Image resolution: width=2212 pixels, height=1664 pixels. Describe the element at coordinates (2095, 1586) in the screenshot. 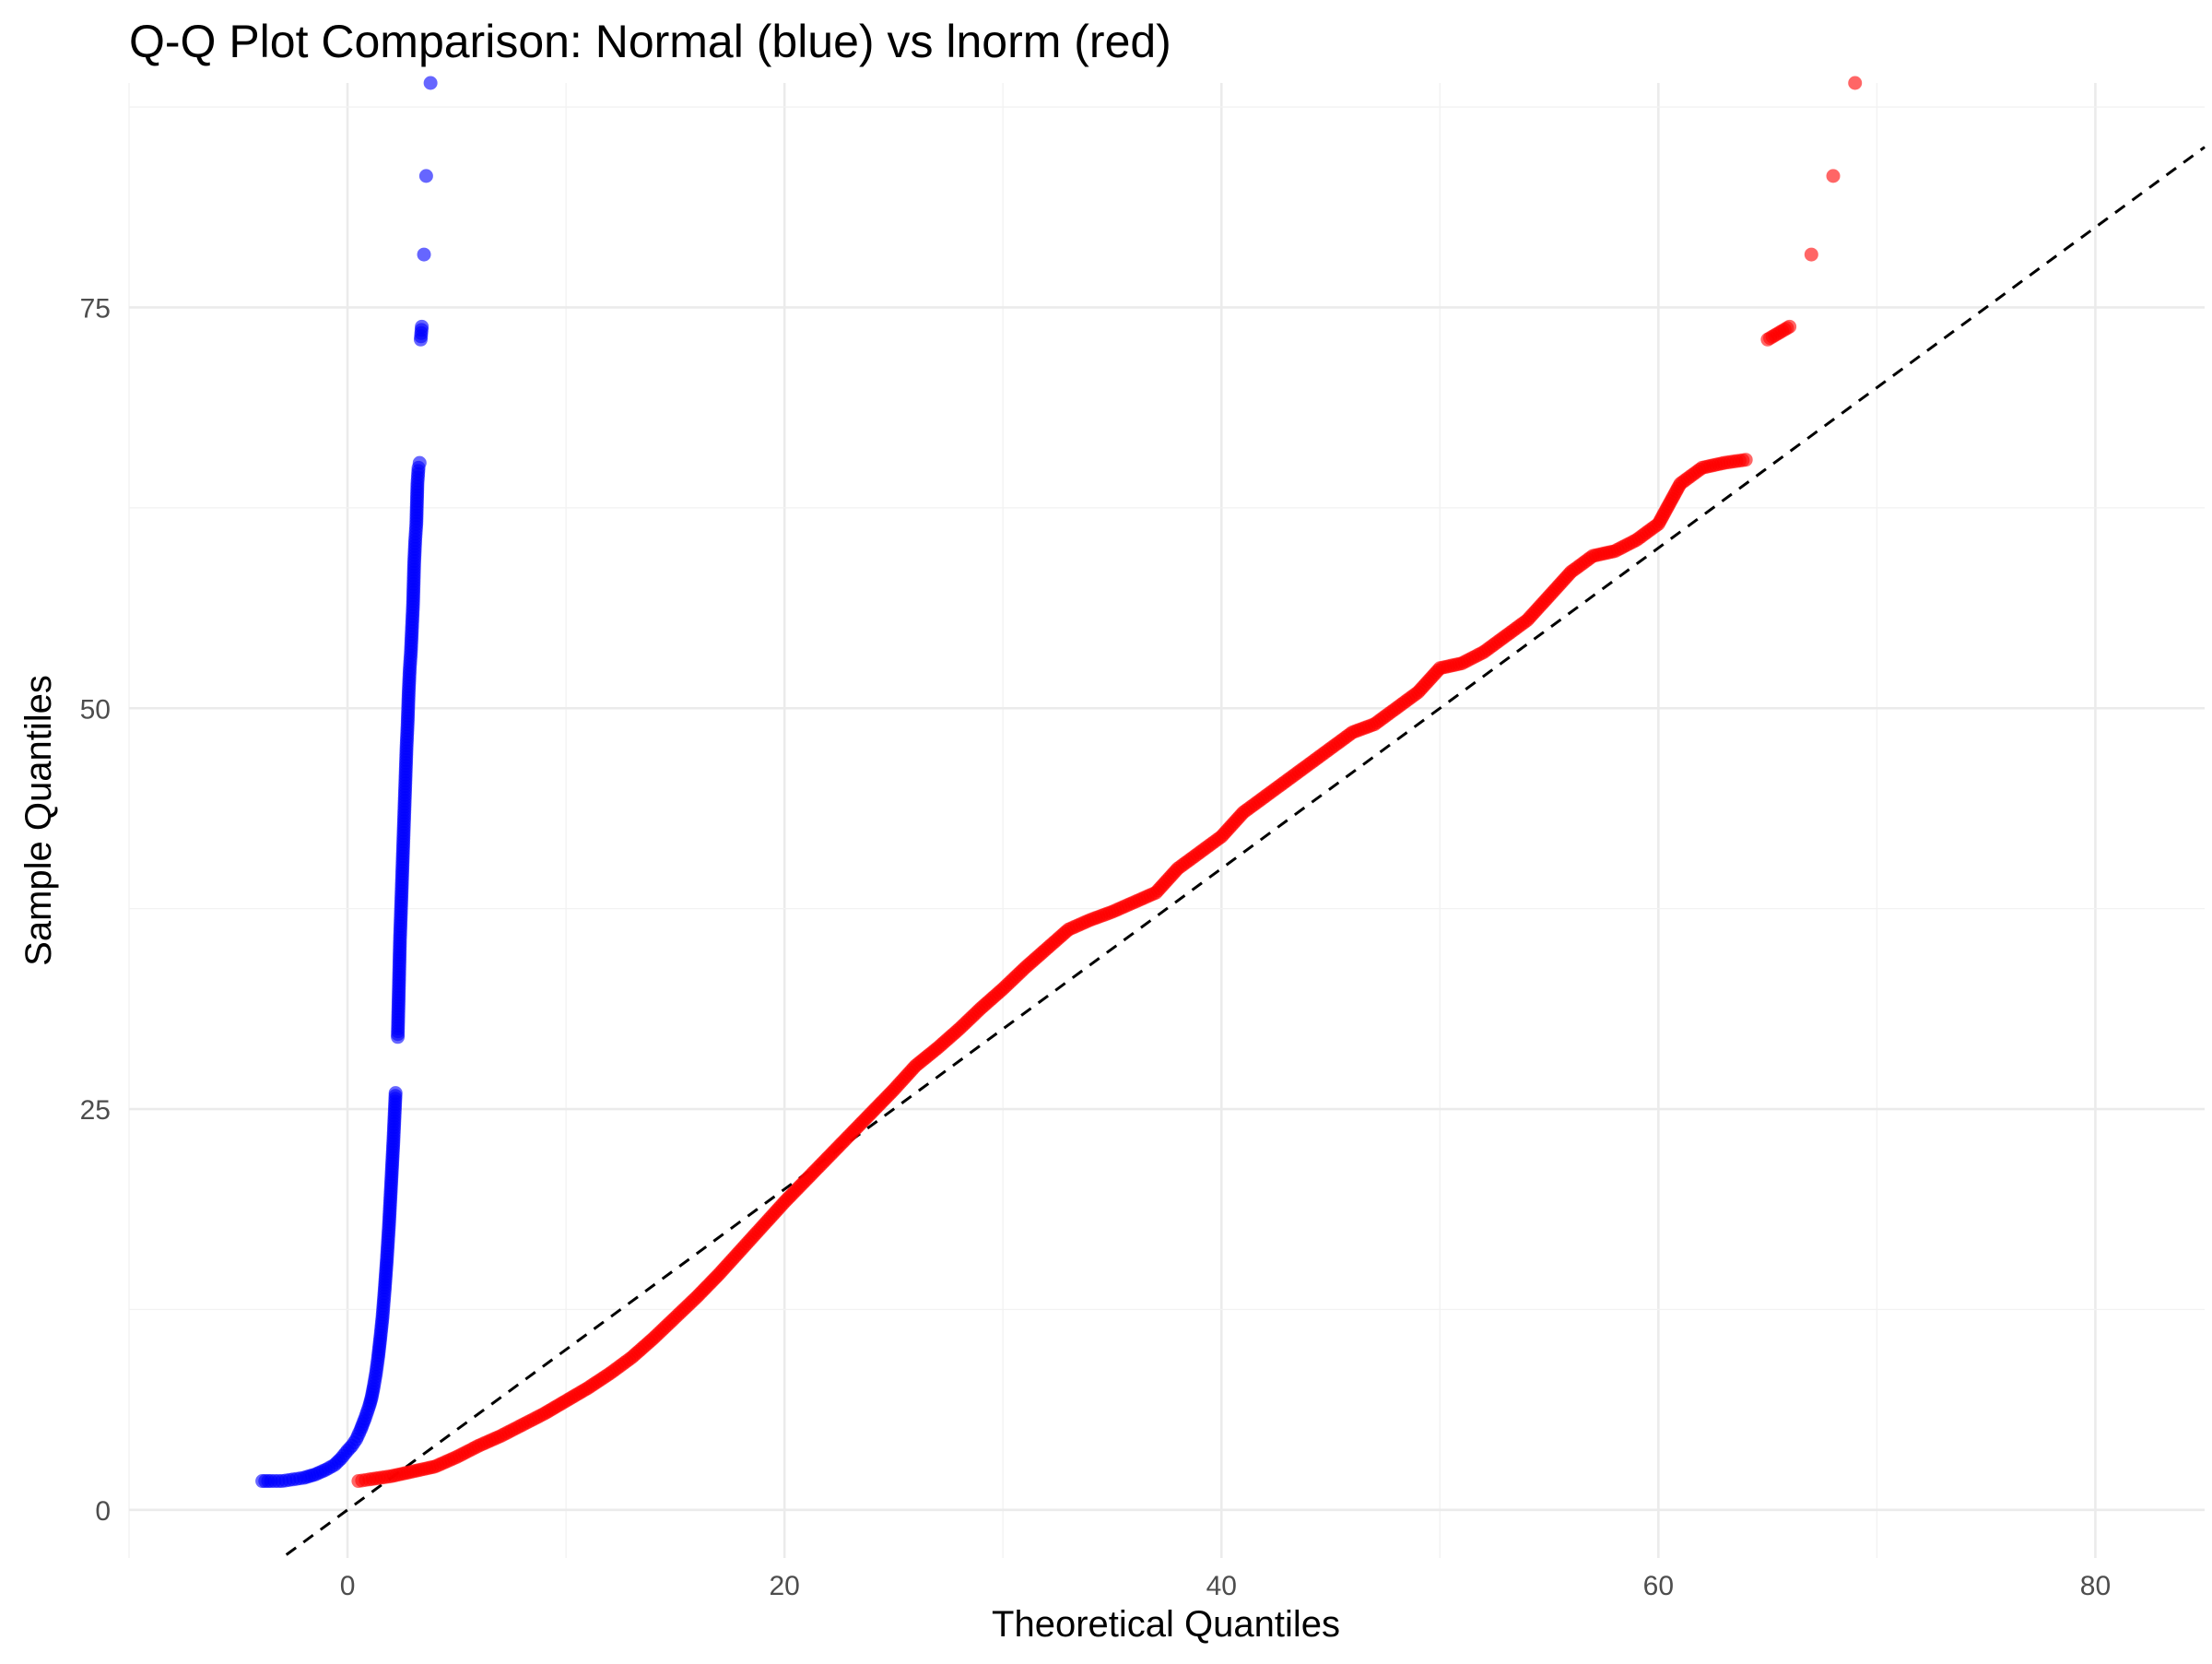

I see `x-tick-label: 80` at that location.